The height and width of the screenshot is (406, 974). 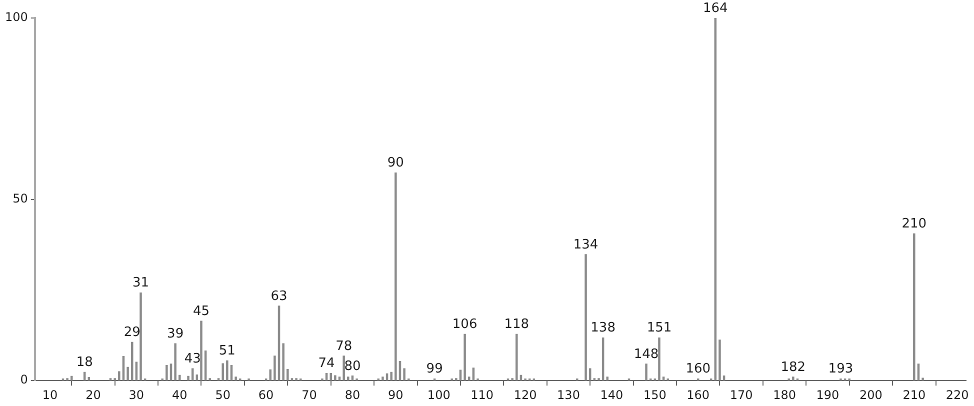 What do you see at coordinates (914, 395) in the screenshot?
I see `x-tick-label: 210` at bounding box center [914, 395].